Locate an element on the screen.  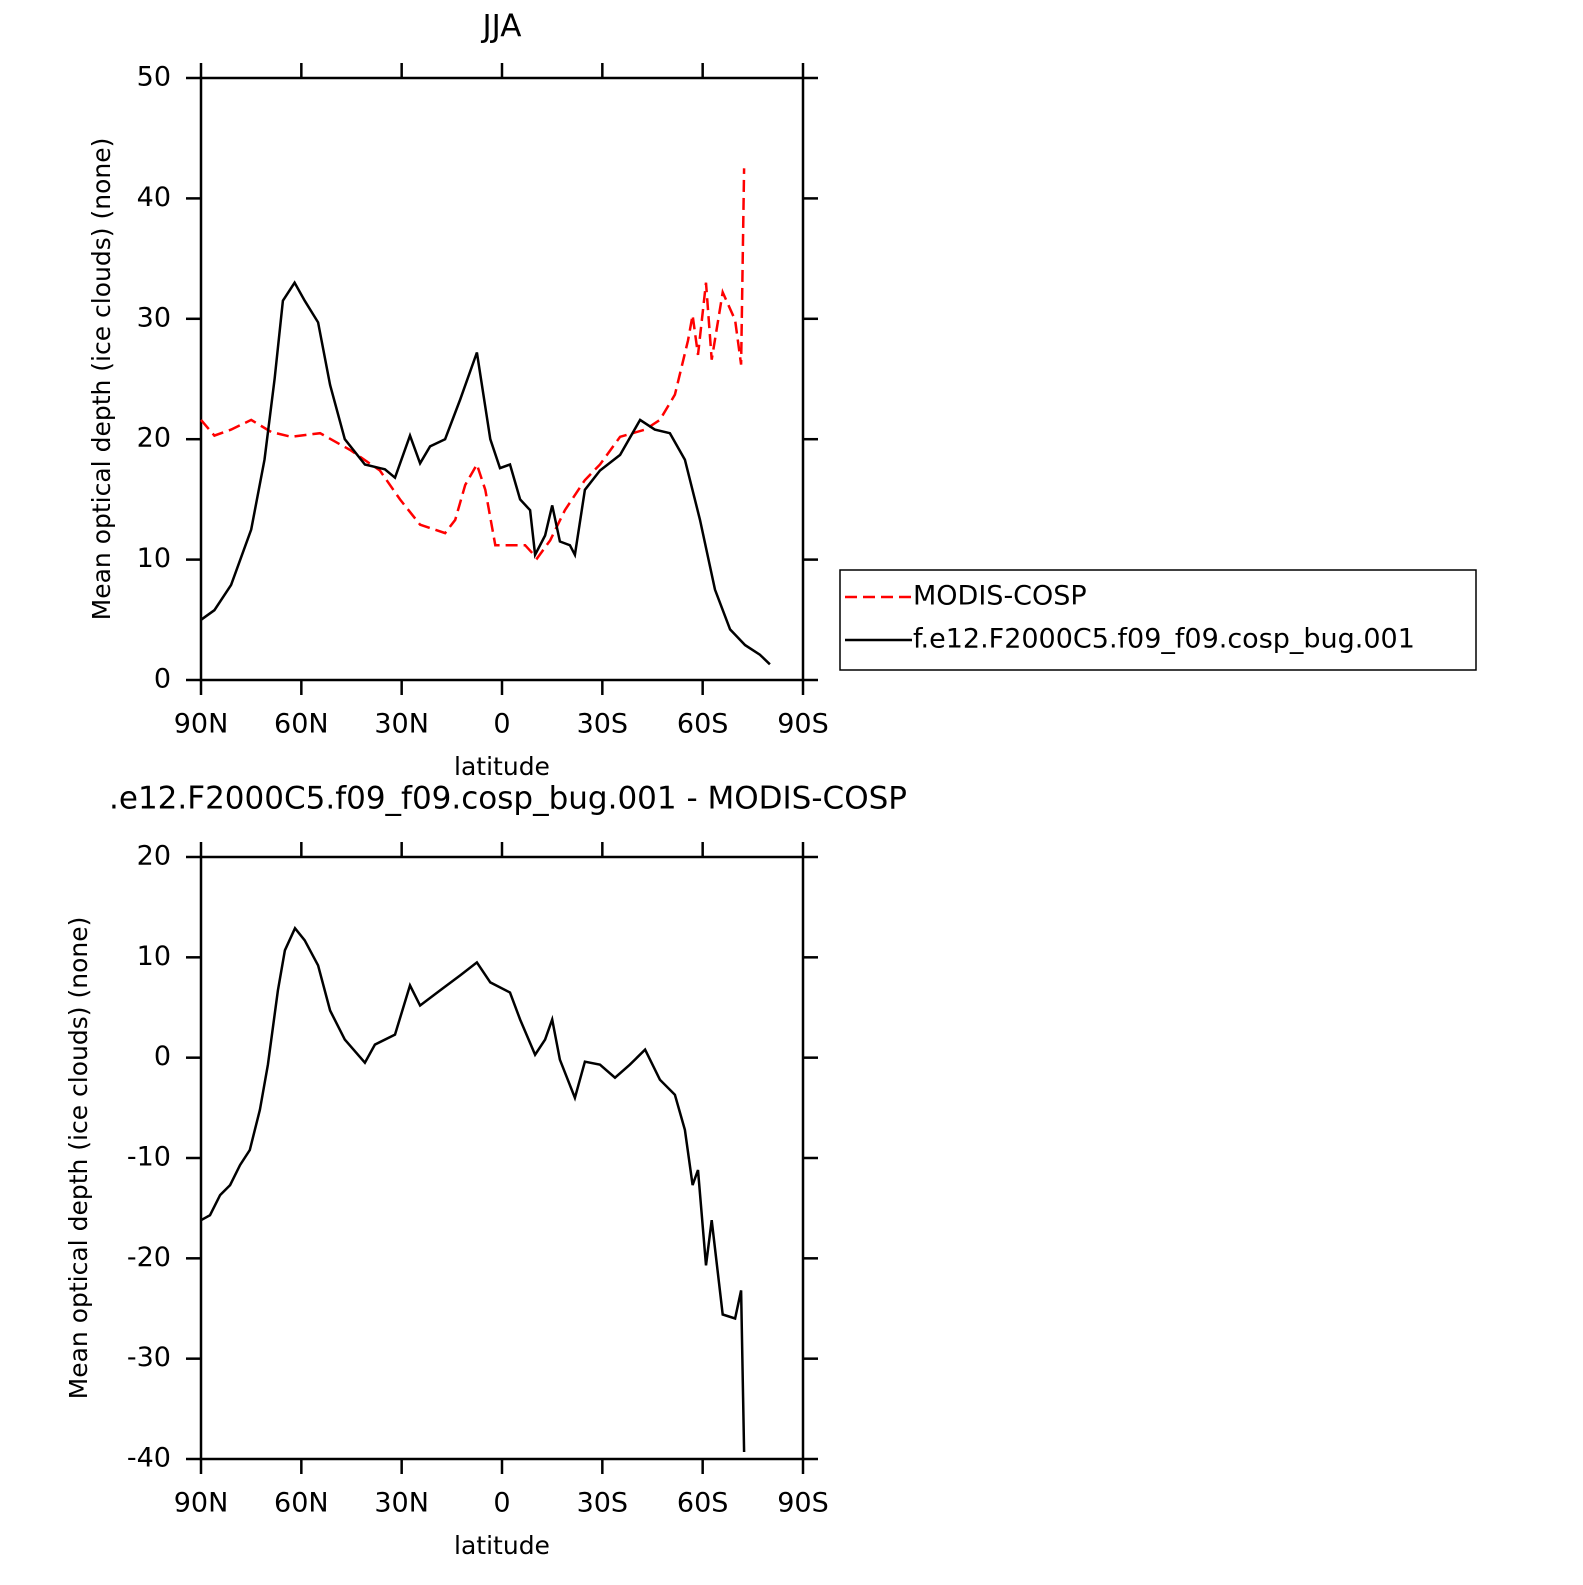
legend-label: f.e12.F2000C5.f09_f09.cosp_bug.001 is located at coordinates (1164, 639).